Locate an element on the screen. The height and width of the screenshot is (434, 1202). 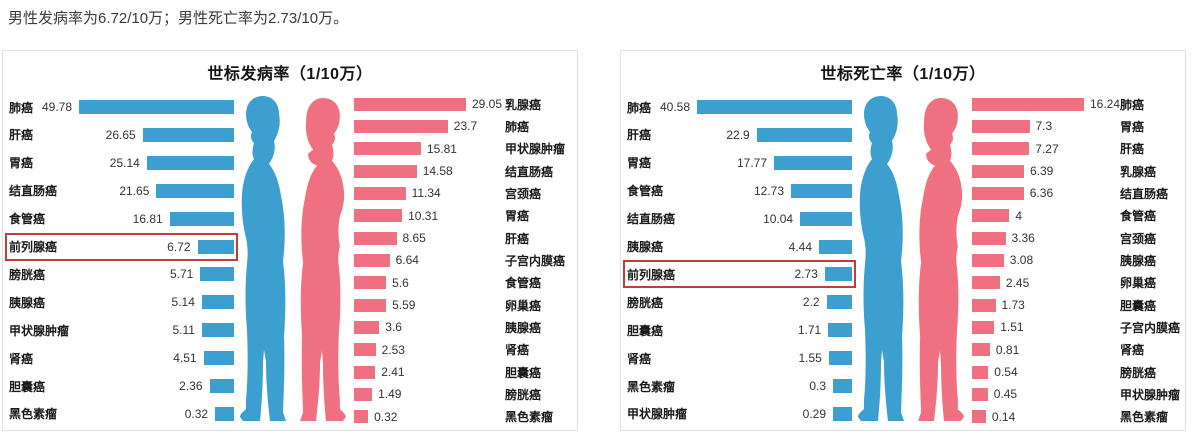
value-label: 7.27 is located at coordinates (1047, 148).